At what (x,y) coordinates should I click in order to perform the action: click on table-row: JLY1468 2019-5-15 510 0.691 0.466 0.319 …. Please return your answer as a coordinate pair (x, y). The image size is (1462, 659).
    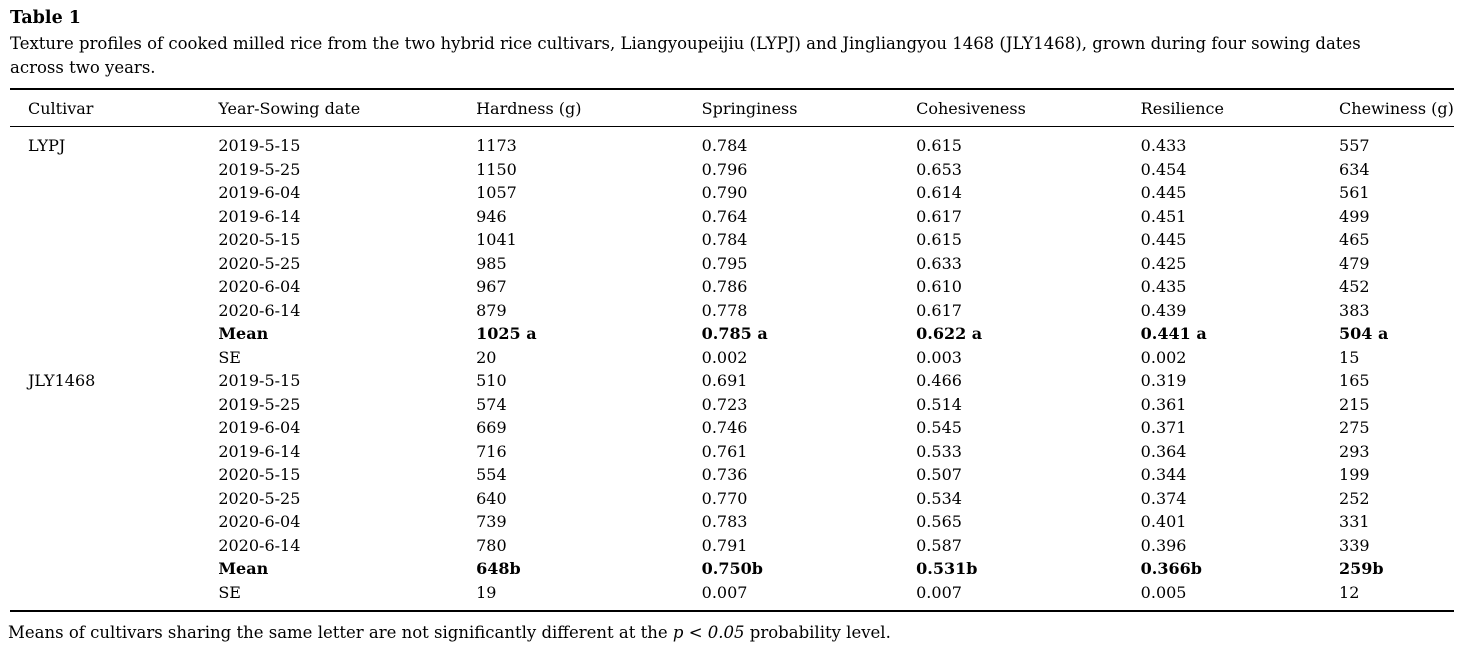
    Looking at the image, I should click on (732, 381).